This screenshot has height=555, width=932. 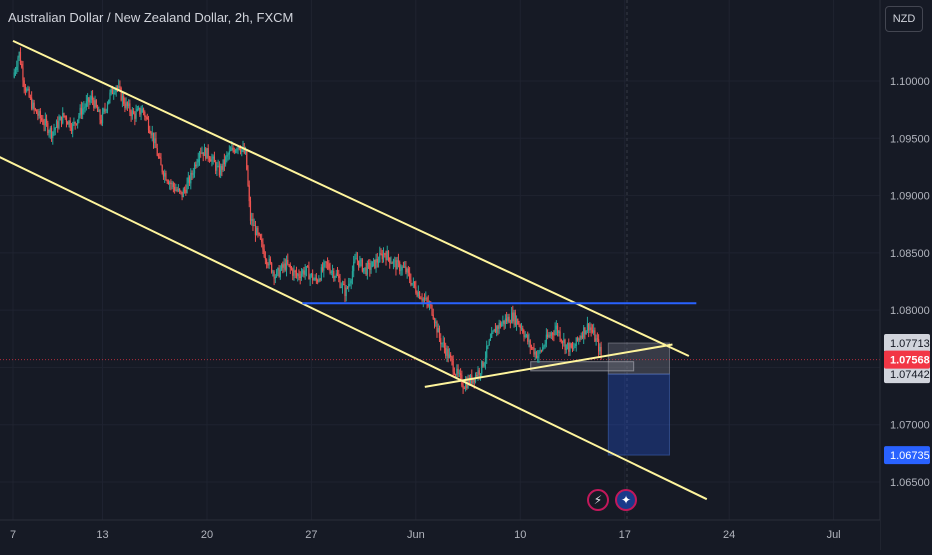 I want to click on price-label-bg, so click(x=907, y=374).